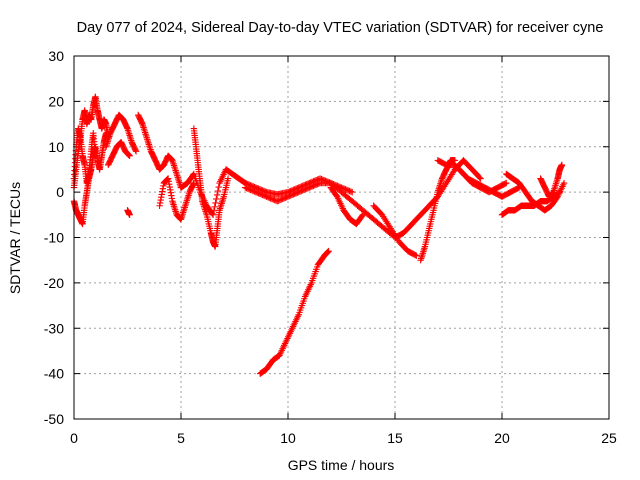  I want to click on series-steep-rise, so click(294, 312).